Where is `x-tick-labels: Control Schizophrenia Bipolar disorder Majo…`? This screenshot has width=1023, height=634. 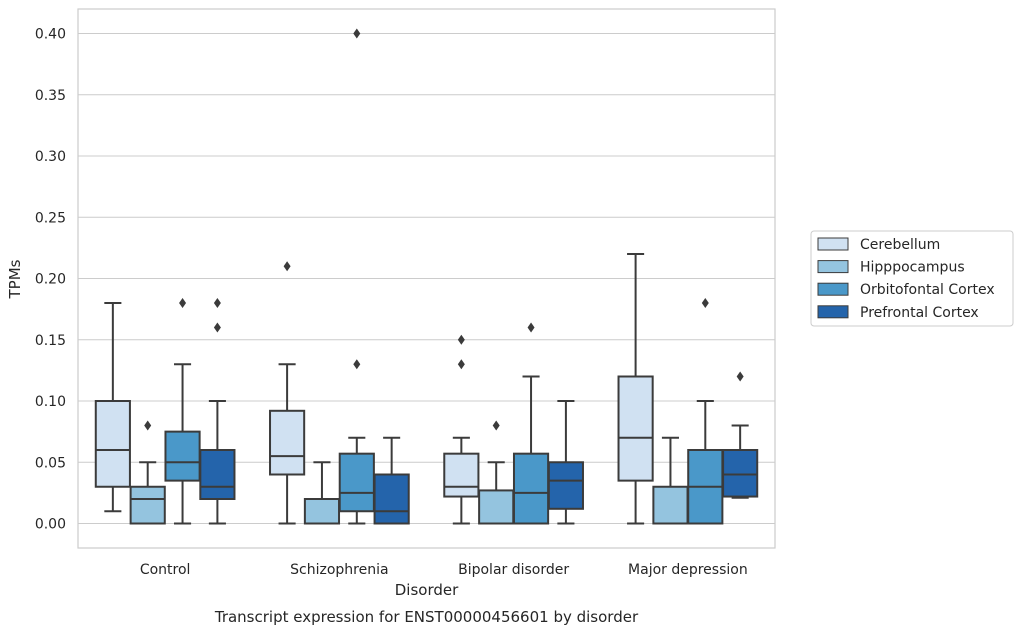
x-tick-labels: Control Schizophrenia Bipolar disorder Majo… is located at coordinates (444, 570).